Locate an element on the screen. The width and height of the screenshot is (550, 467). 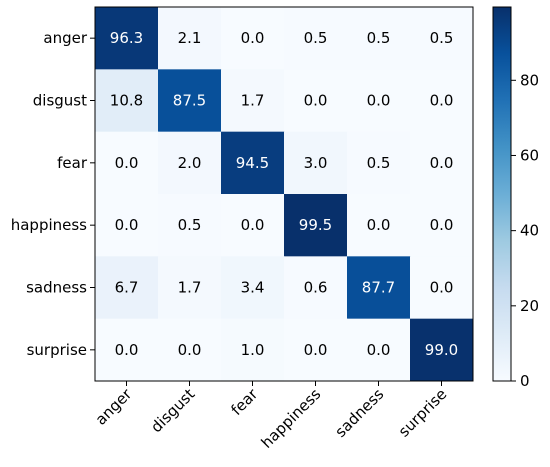
colorbar: 0 20 40 60 80 is located at coordinates (515, 198).